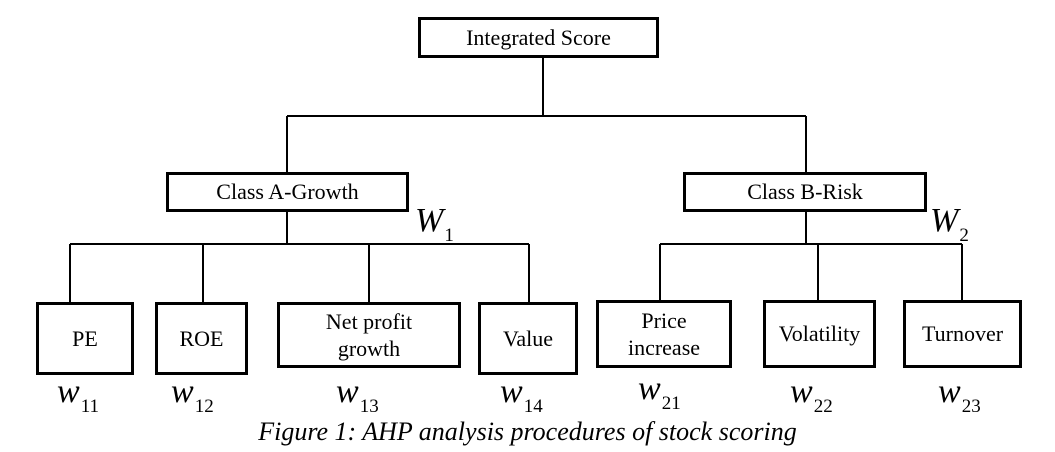 This screenshot has height=452, width=1055. What do you see at coordinates (962, 334) in the screenshot?
I see `indicator-turnover-node: Turnover` at bounding box center [962, 334].